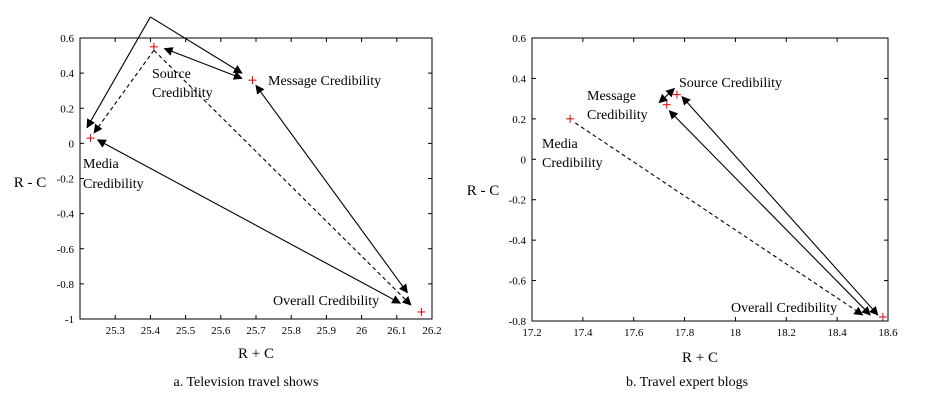 Image resolution: width=934 pixels, height=420 pixels. I want to click on x-tick-label: 25.5, so click(186, 331).